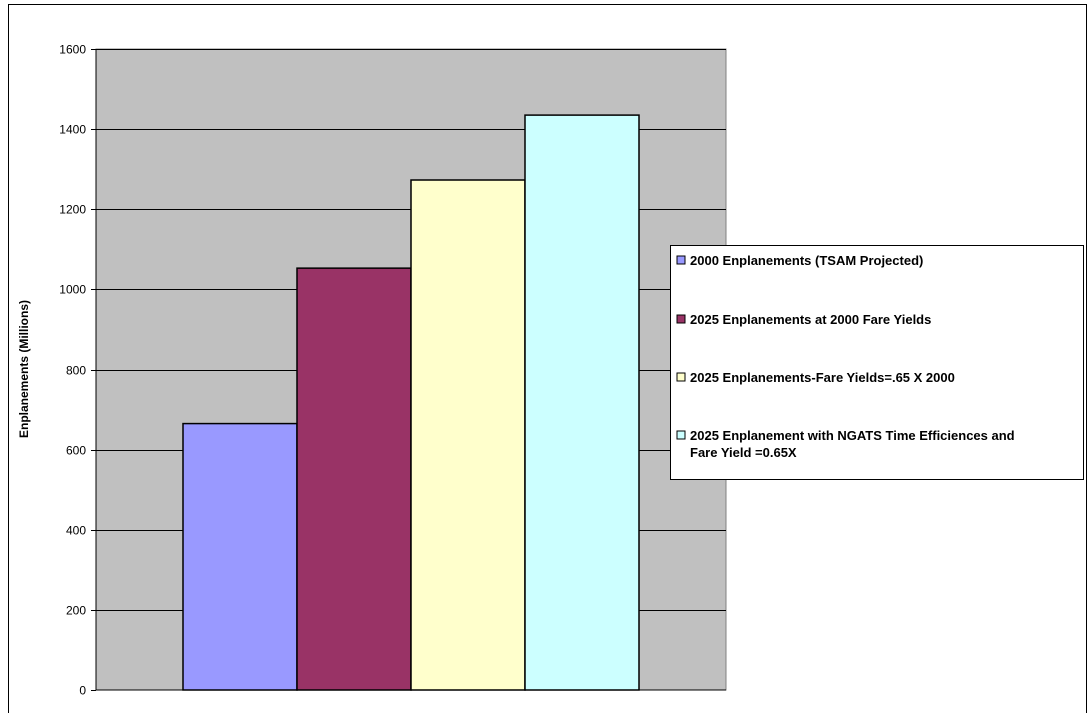 This screenshot has height=713, width=1092. Describe the element at coordinates (76, 451) in the screenshot. I see `y-tick-label: 600` at that location.